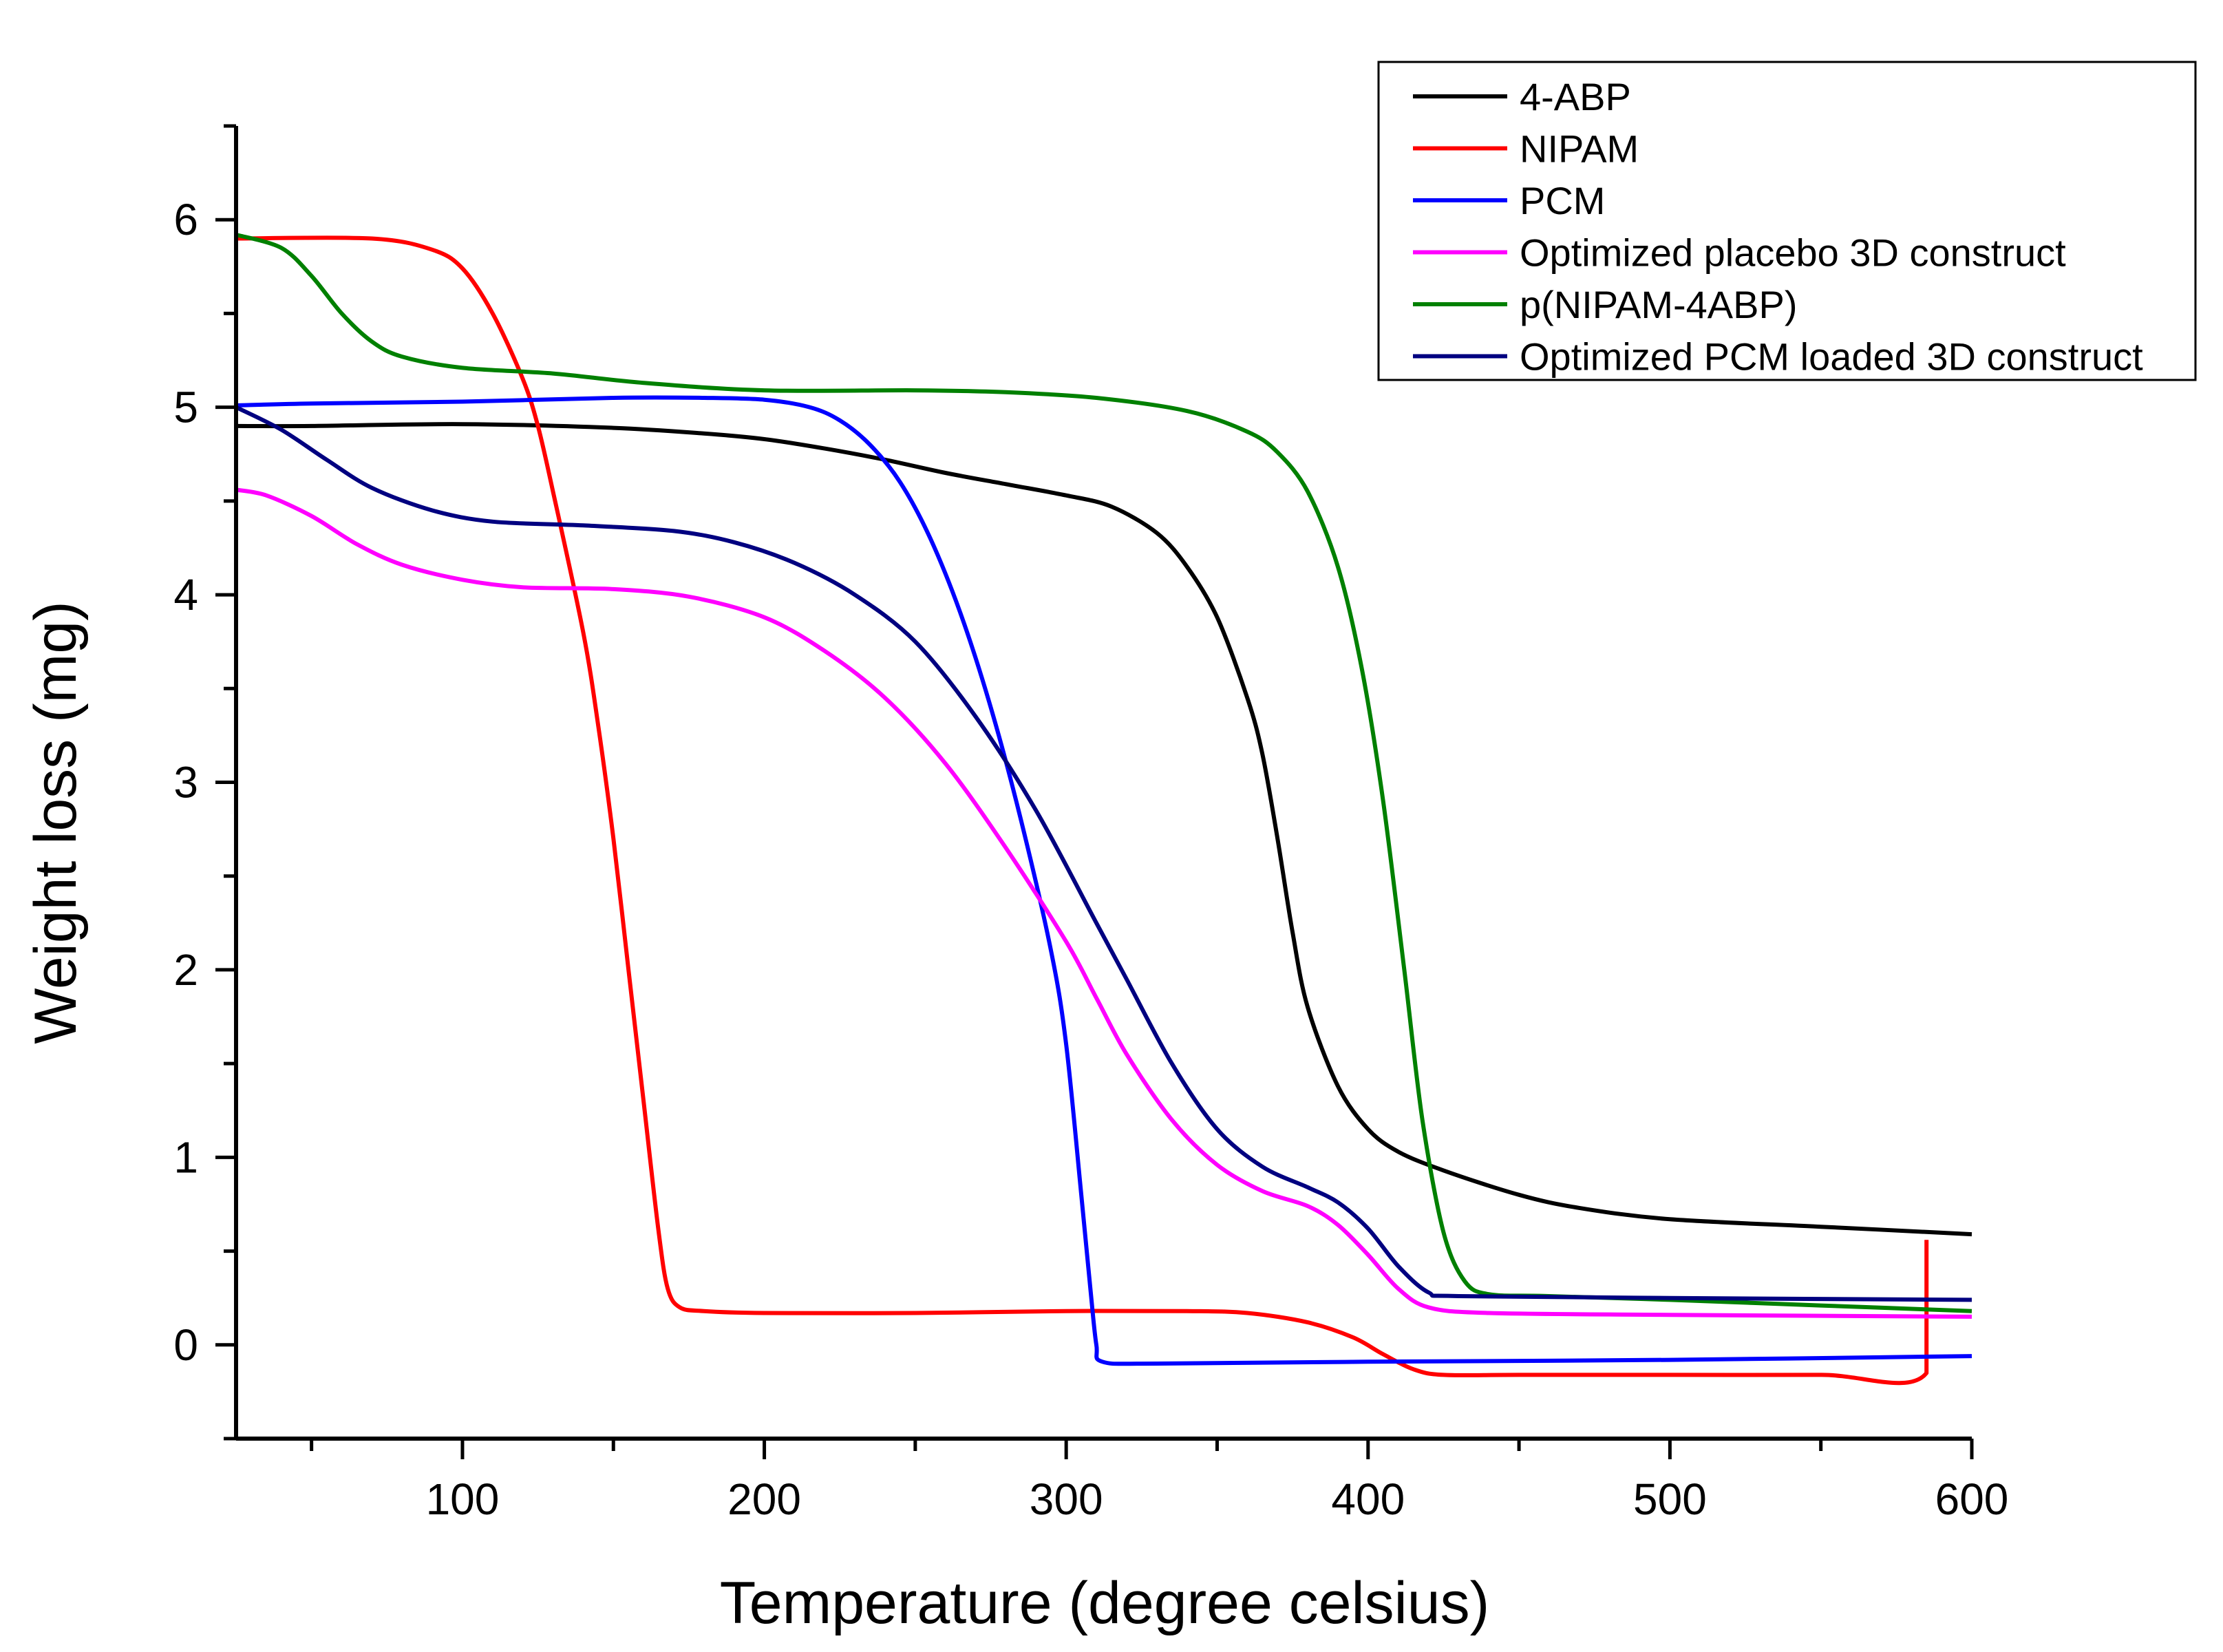 The height and width of the screenshot is (1652, 2223). I want to click on y-tick-label: 2, so click(185, 970).